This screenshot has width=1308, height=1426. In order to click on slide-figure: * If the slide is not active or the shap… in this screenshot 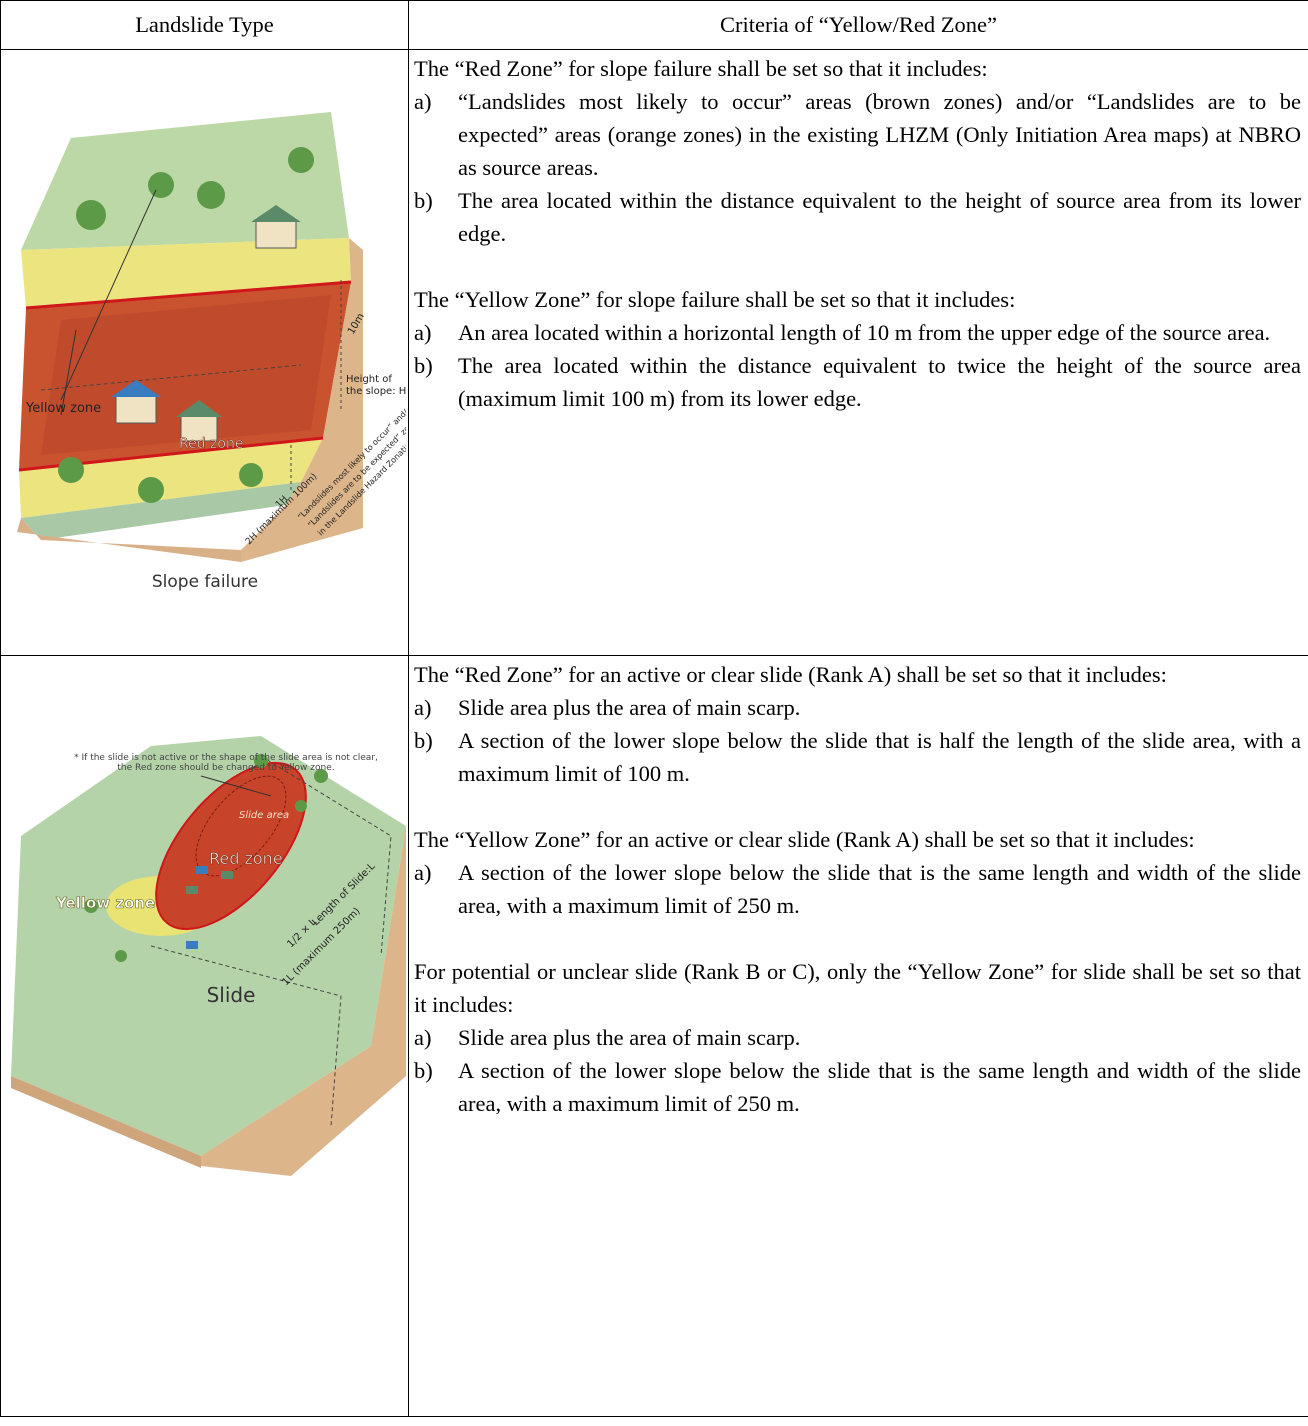, I will do `click(208, 956)`.